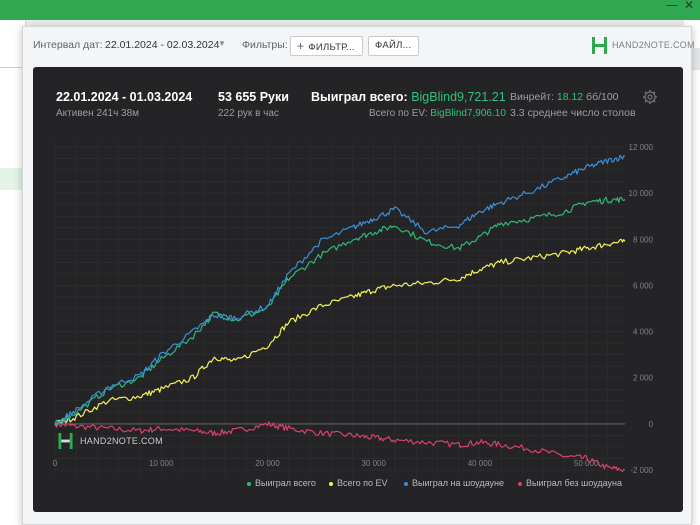  Describe the element at coordinates (643, 285) in the screenshot. I see `y-tick-label: 6 000` at that location.